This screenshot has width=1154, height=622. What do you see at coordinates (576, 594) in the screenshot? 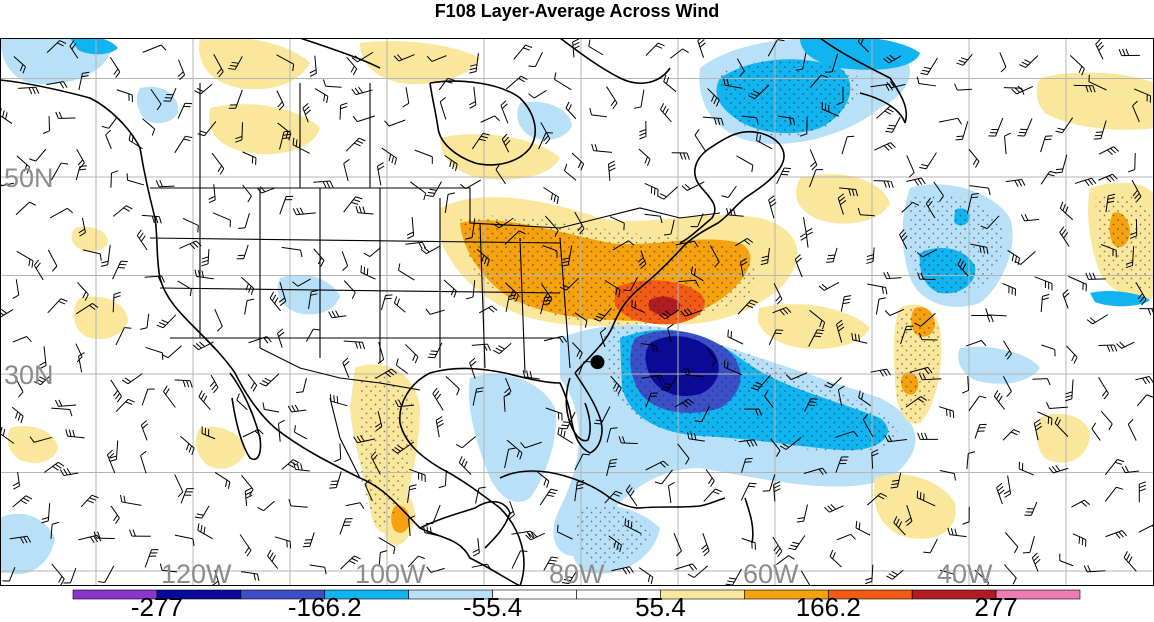
I see `colorbar` at bounding box center [576, 594].